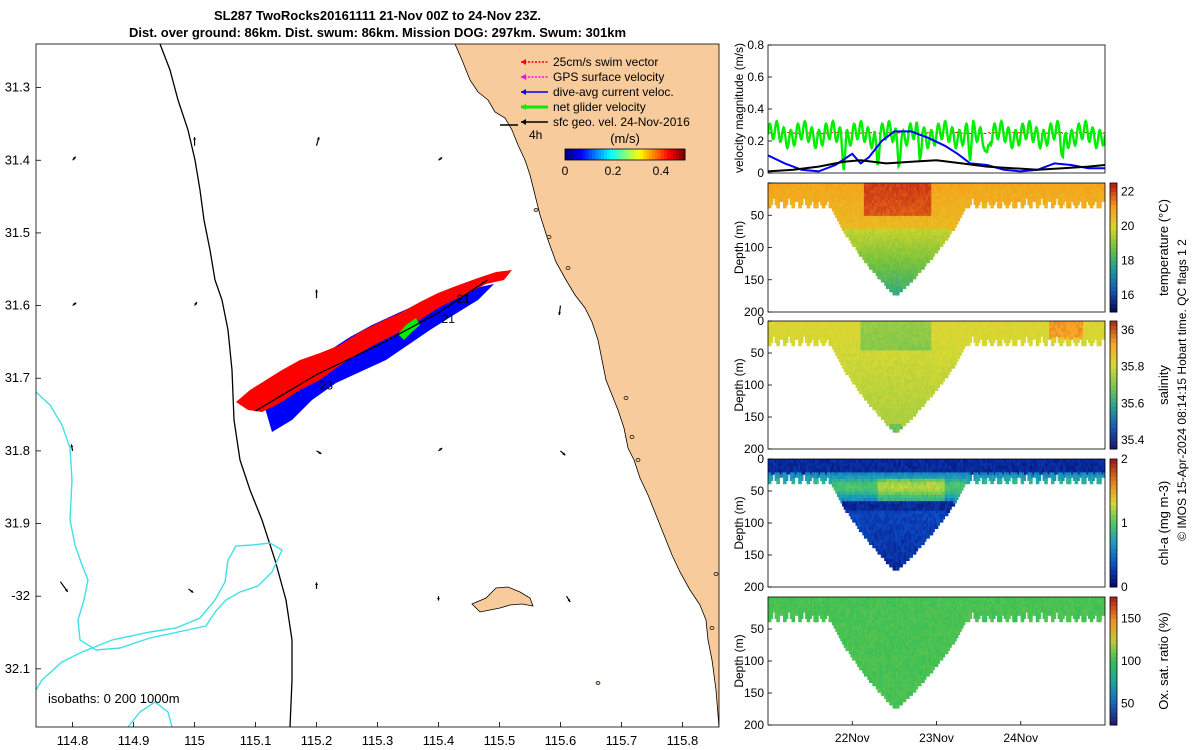  Describe the element at coordinates (755, 141) in the screenshot. I see `velocity-ytick-label: 0.2` at that location.